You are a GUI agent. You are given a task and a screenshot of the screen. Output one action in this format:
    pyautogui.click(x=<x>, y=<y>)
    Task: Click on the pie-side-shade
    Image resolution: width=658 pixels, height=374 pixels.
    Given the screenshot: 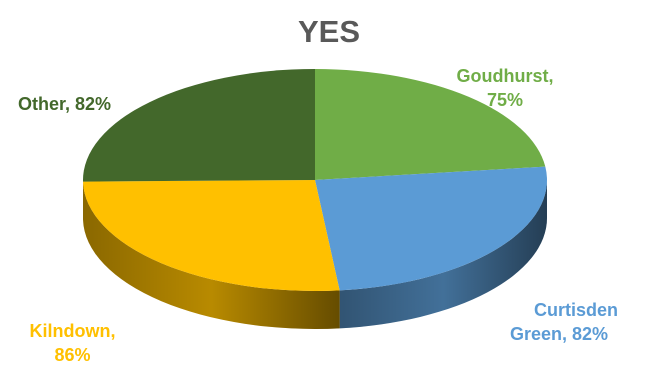 What is the action you would take?
    pyautogui.click(x=443, y=254)
    